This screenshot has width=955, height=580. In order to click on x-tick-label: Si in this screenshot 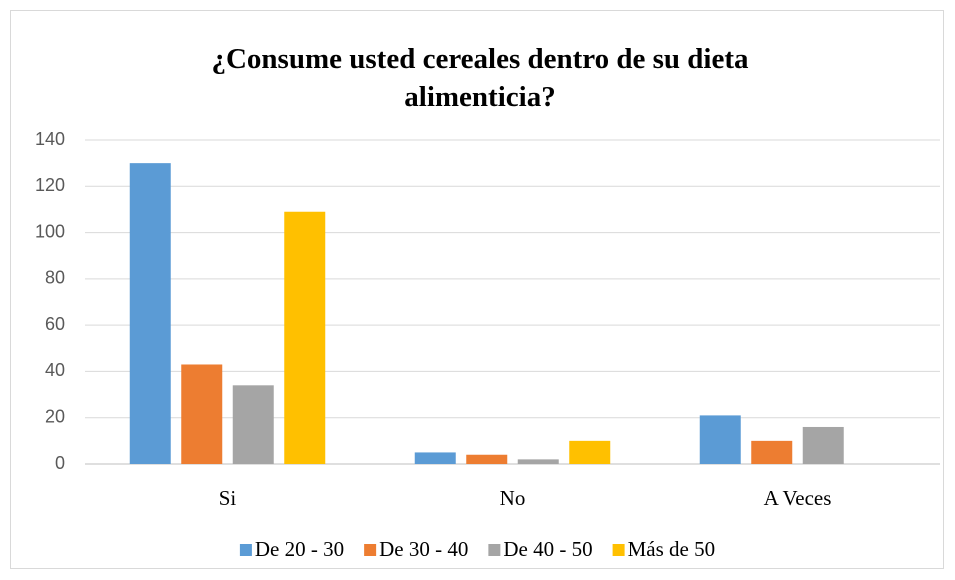, I will do `click(228, 498)`.